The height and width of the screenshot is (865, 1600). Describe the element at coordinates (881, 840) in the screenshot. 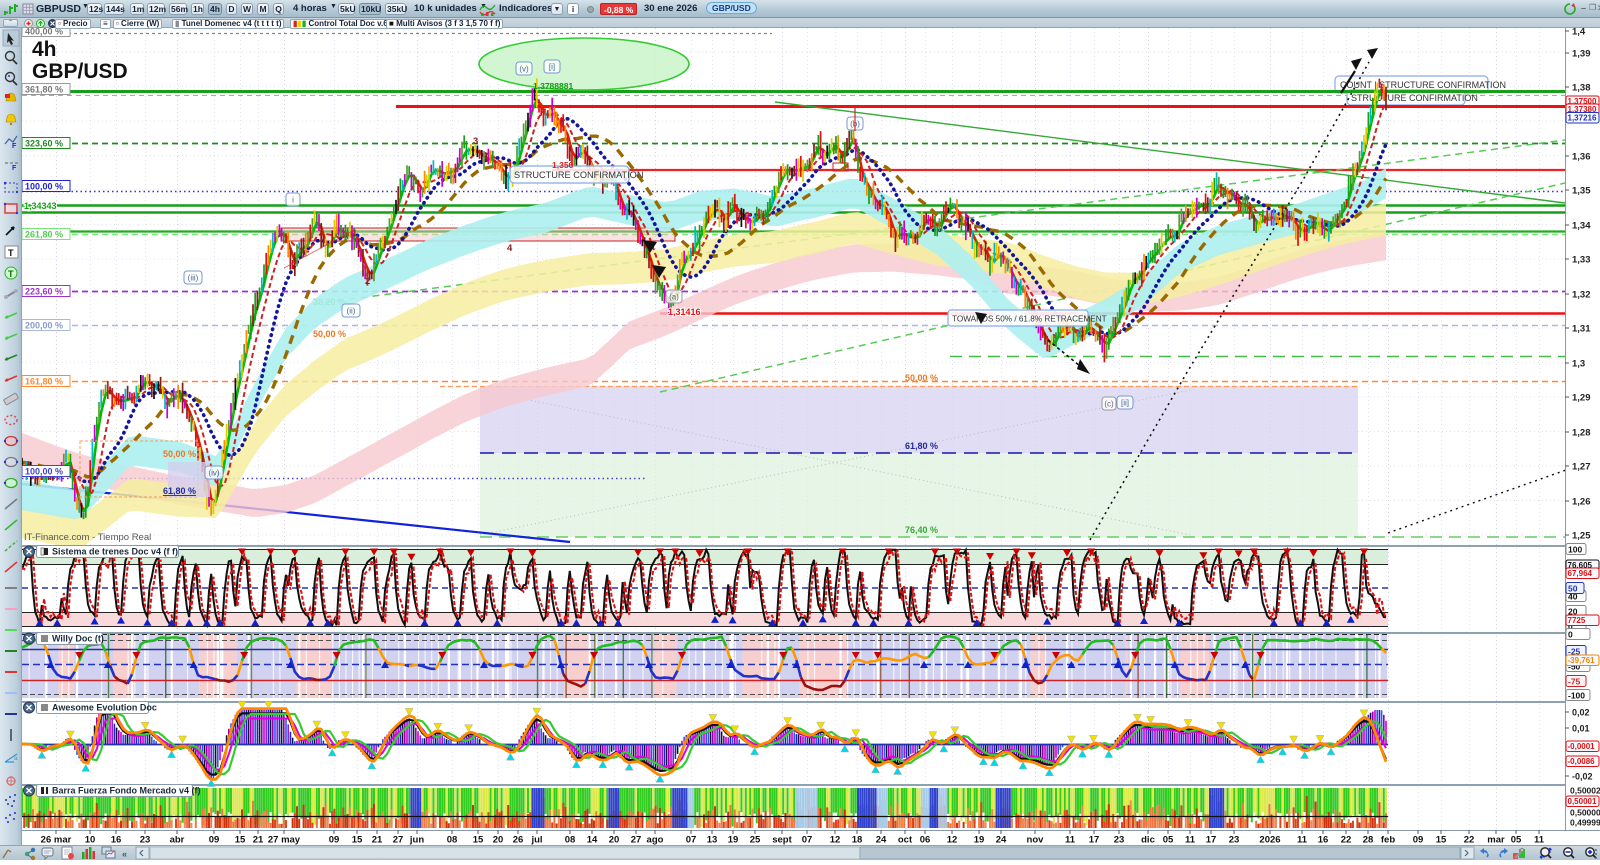

I see `svg-text: 24` at that location.